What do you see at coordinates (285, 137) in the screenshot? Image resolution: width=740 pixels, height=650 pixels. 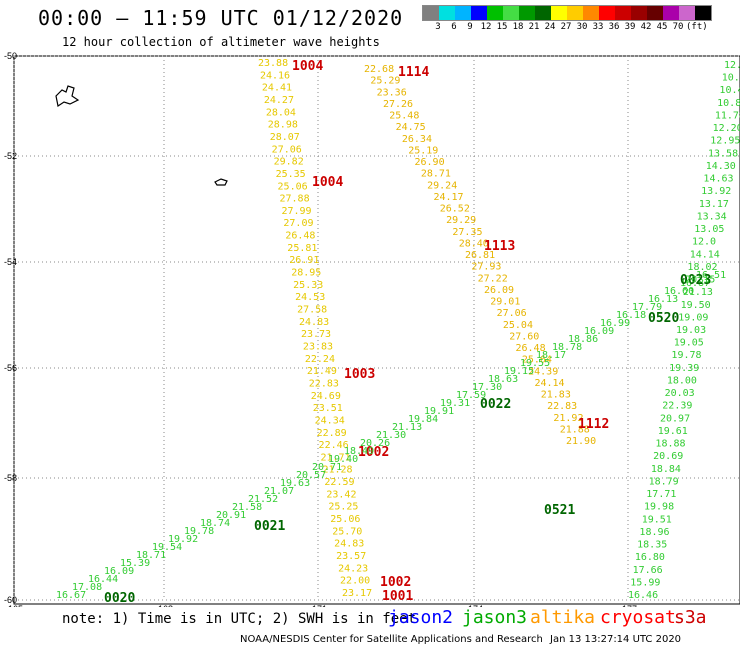 I see `swh-value: 28.07` at bounding box center [285, 137].